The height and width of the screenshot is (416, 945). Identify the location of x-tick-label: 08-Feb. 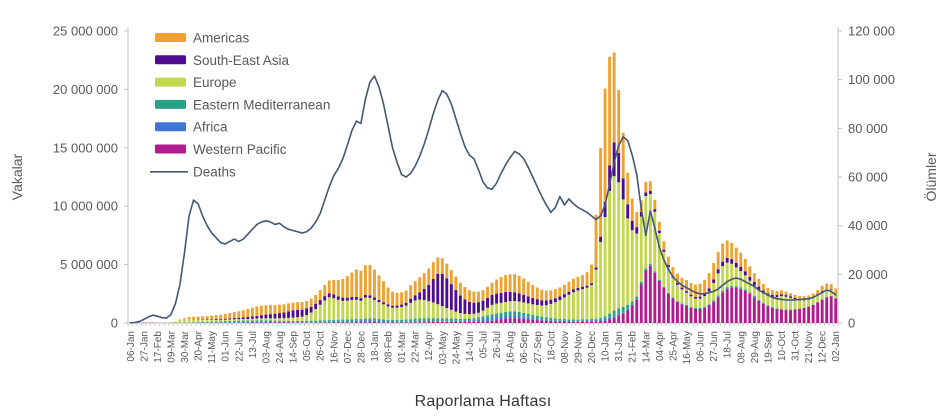
(389, 347).